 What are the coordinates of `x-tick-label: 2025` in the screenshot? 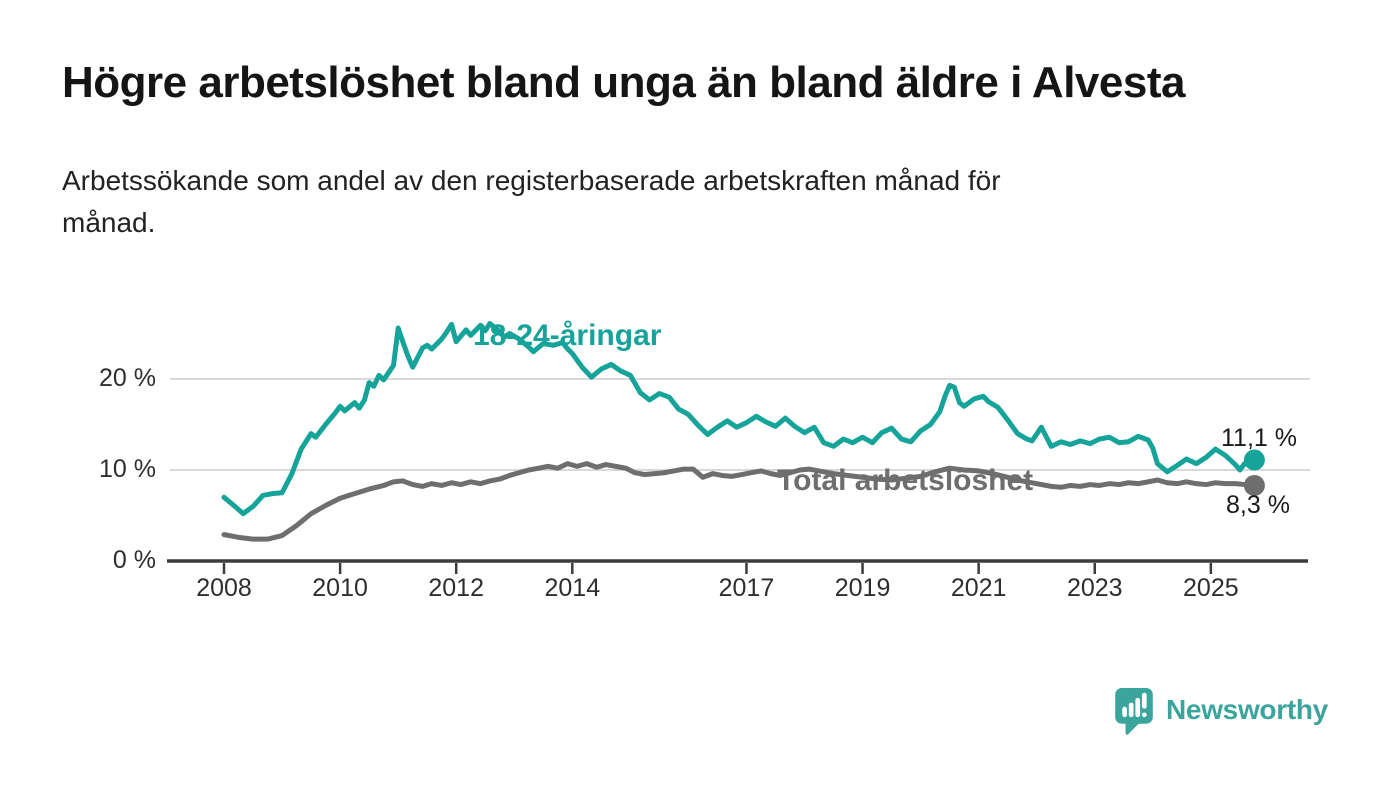 It's located at (1211, 588).